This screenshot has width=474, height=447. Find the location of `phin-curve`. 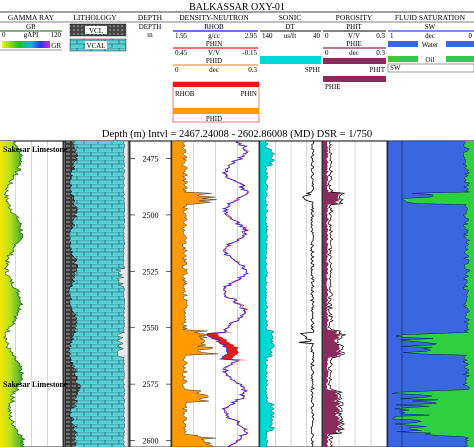

phin-curve is located at coordinates (228, 293).